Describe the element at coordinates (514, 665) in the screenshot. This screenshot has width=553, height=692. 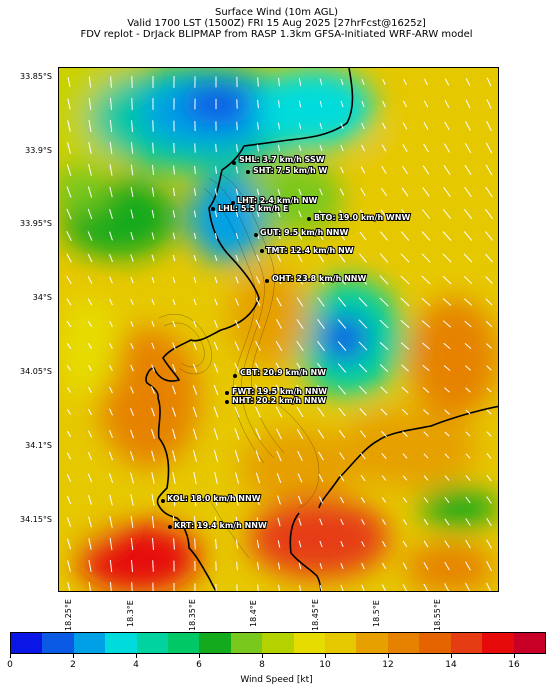
I see `colorbar-tick: 16` at that location.